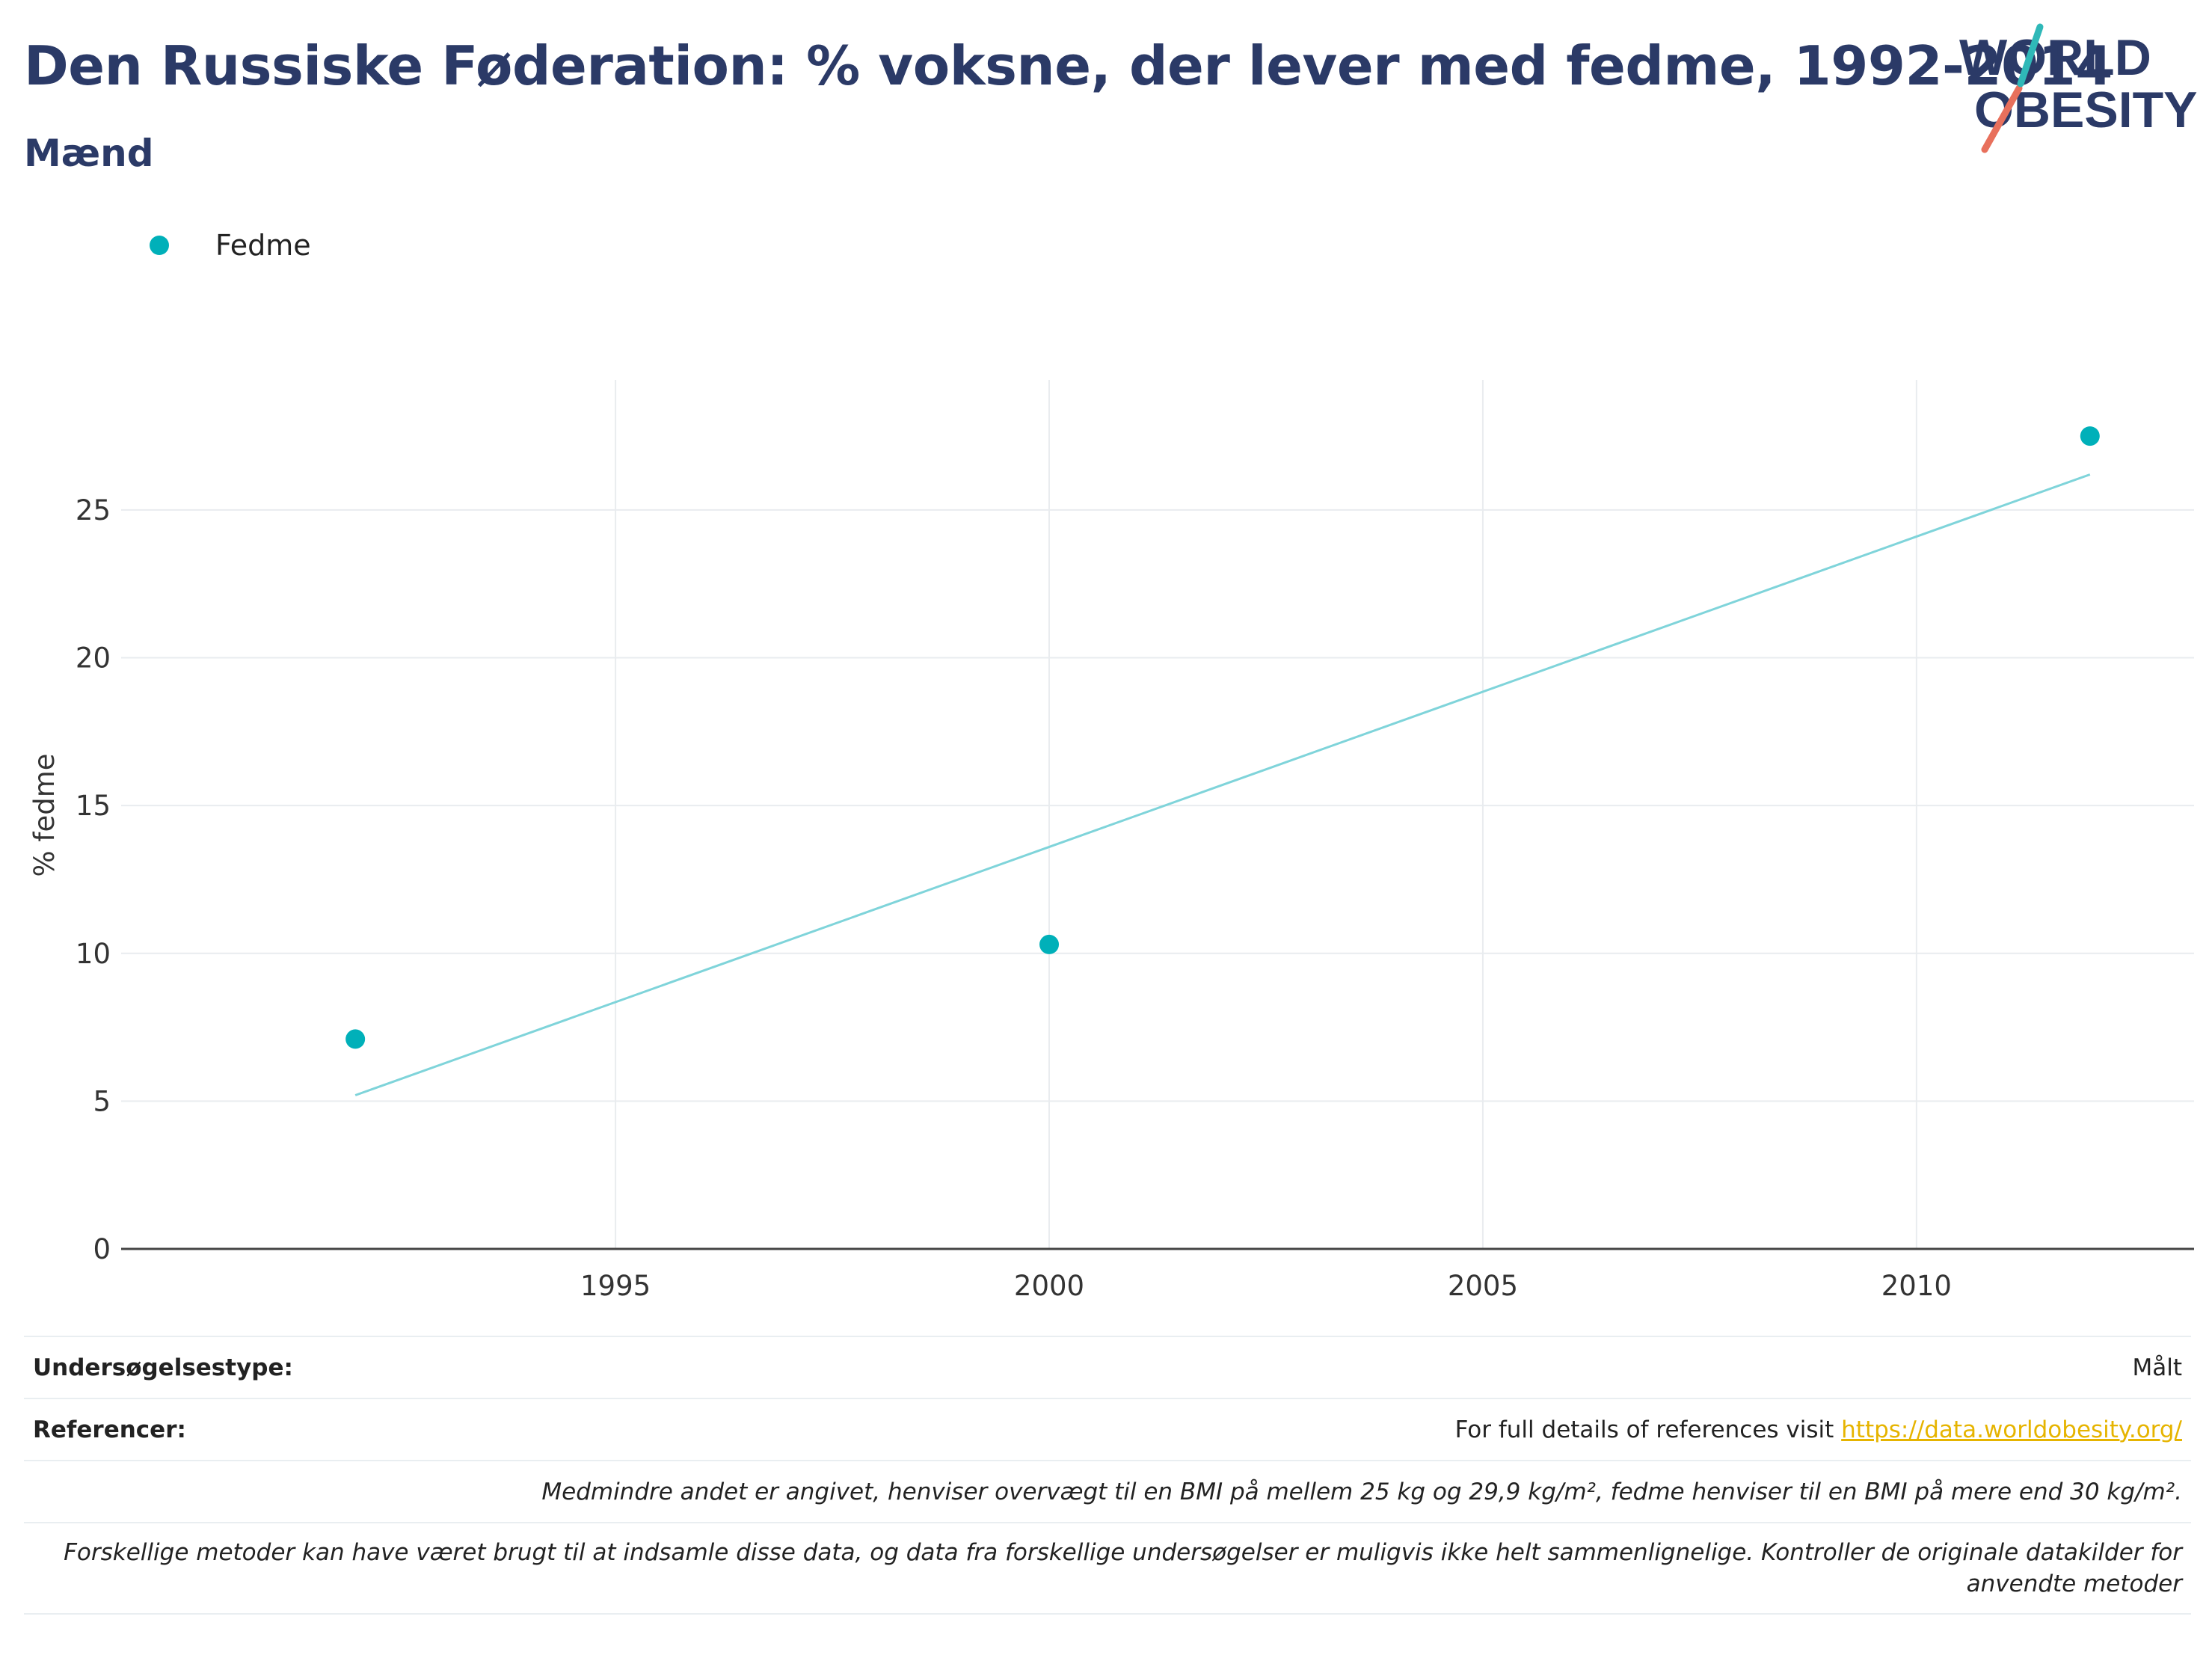 This screenshot has height=1655, width=2212. Describe the element at coordinates (93, 658) in the screenshot. I see `y-tick-label: 20` at that location.